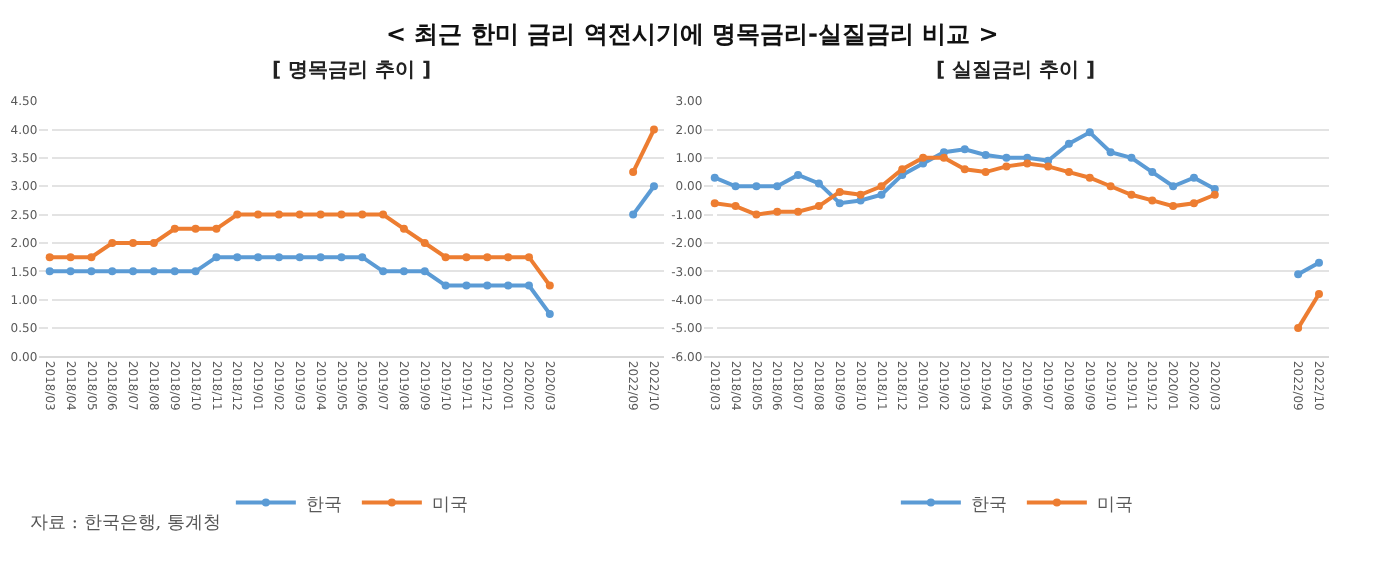  I want to click on chart-title: [ 실질금리 추이 ], so click(1016, 71).